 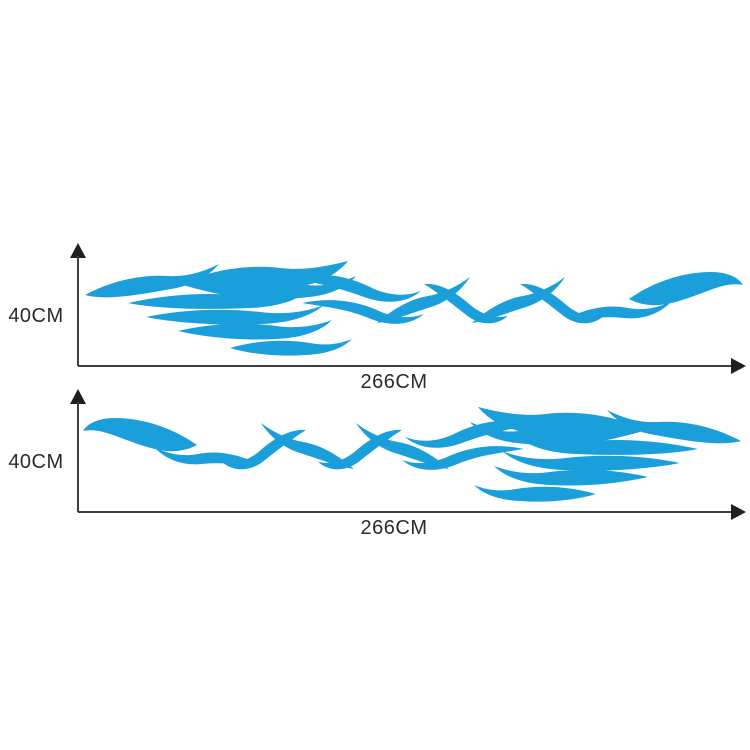 I want to click on flame-decal-graphic-top, so click(x=413, y=311).